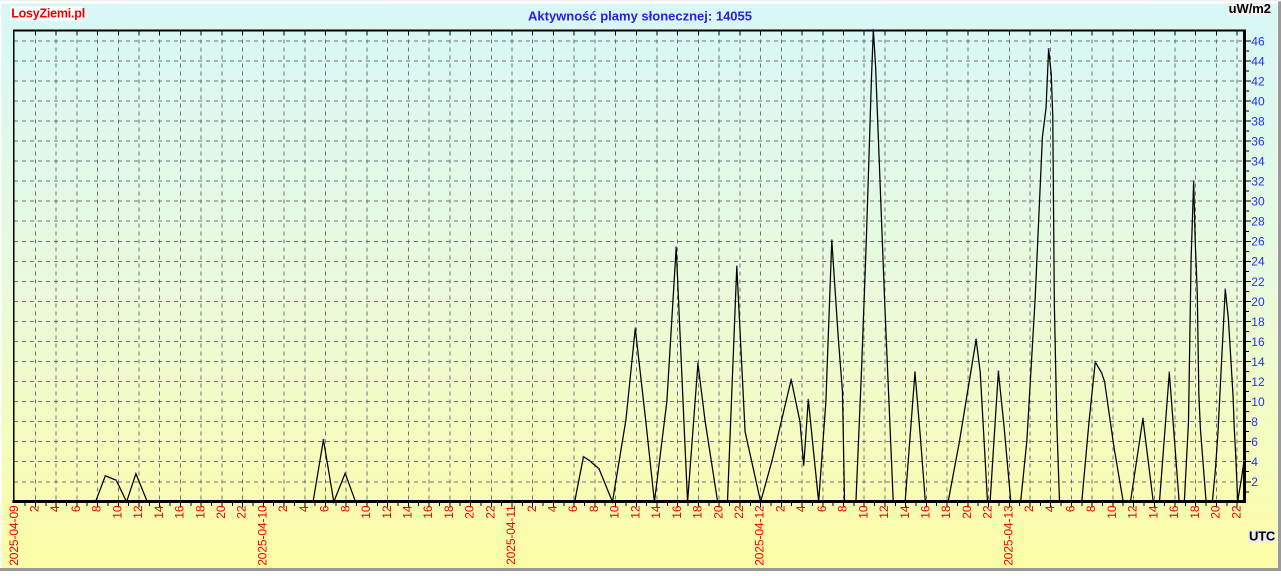  Describe the element at coordinates (1008, 535) in the screenshot. I see `svg-text: 2025-04-13` at that location.